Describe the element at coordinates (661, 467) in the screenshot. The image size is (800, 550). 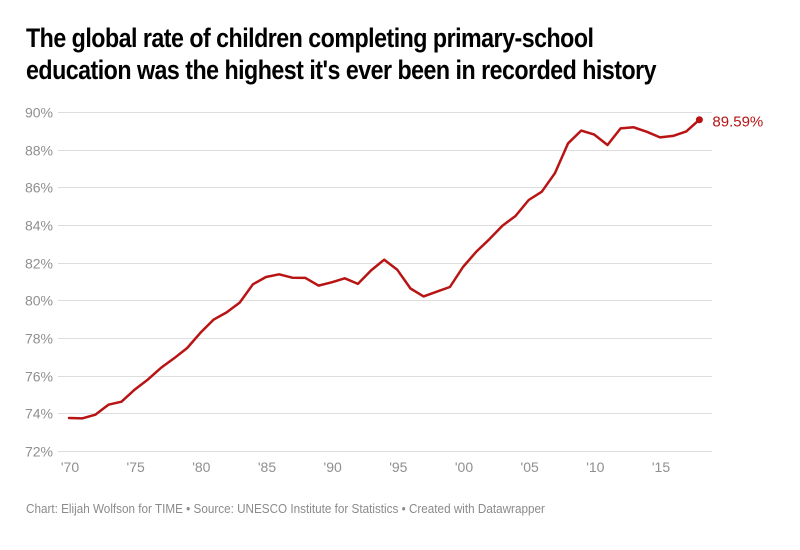
I see `x-tick-label: '15` at that location.